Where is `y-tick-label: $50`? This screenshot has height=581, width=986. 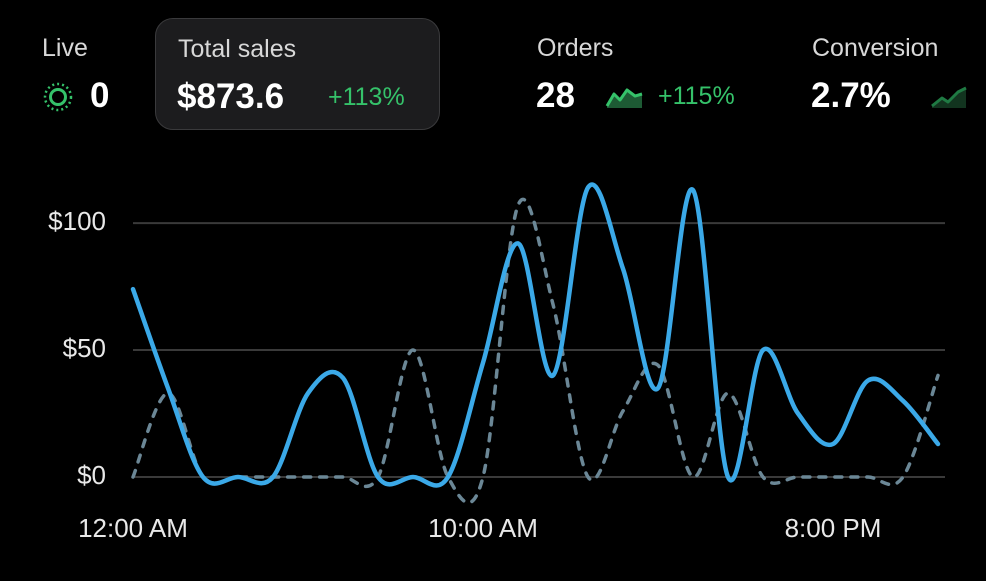 y-tick-label: $50 is located at coordinates (84, 348).